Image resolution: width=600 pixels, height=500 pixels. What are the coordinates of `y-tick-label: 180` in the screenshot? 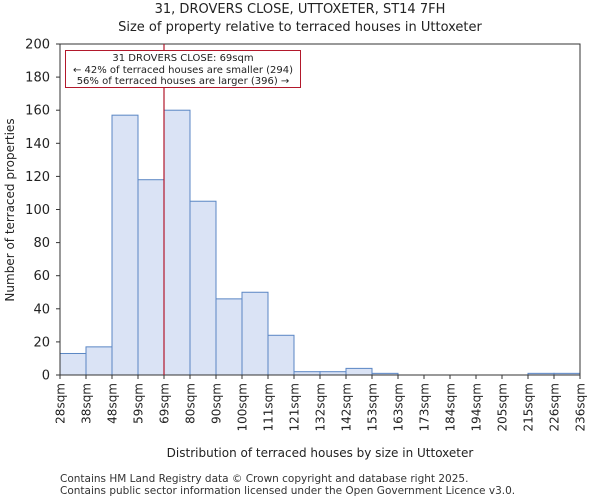 It's located at (37, 78).